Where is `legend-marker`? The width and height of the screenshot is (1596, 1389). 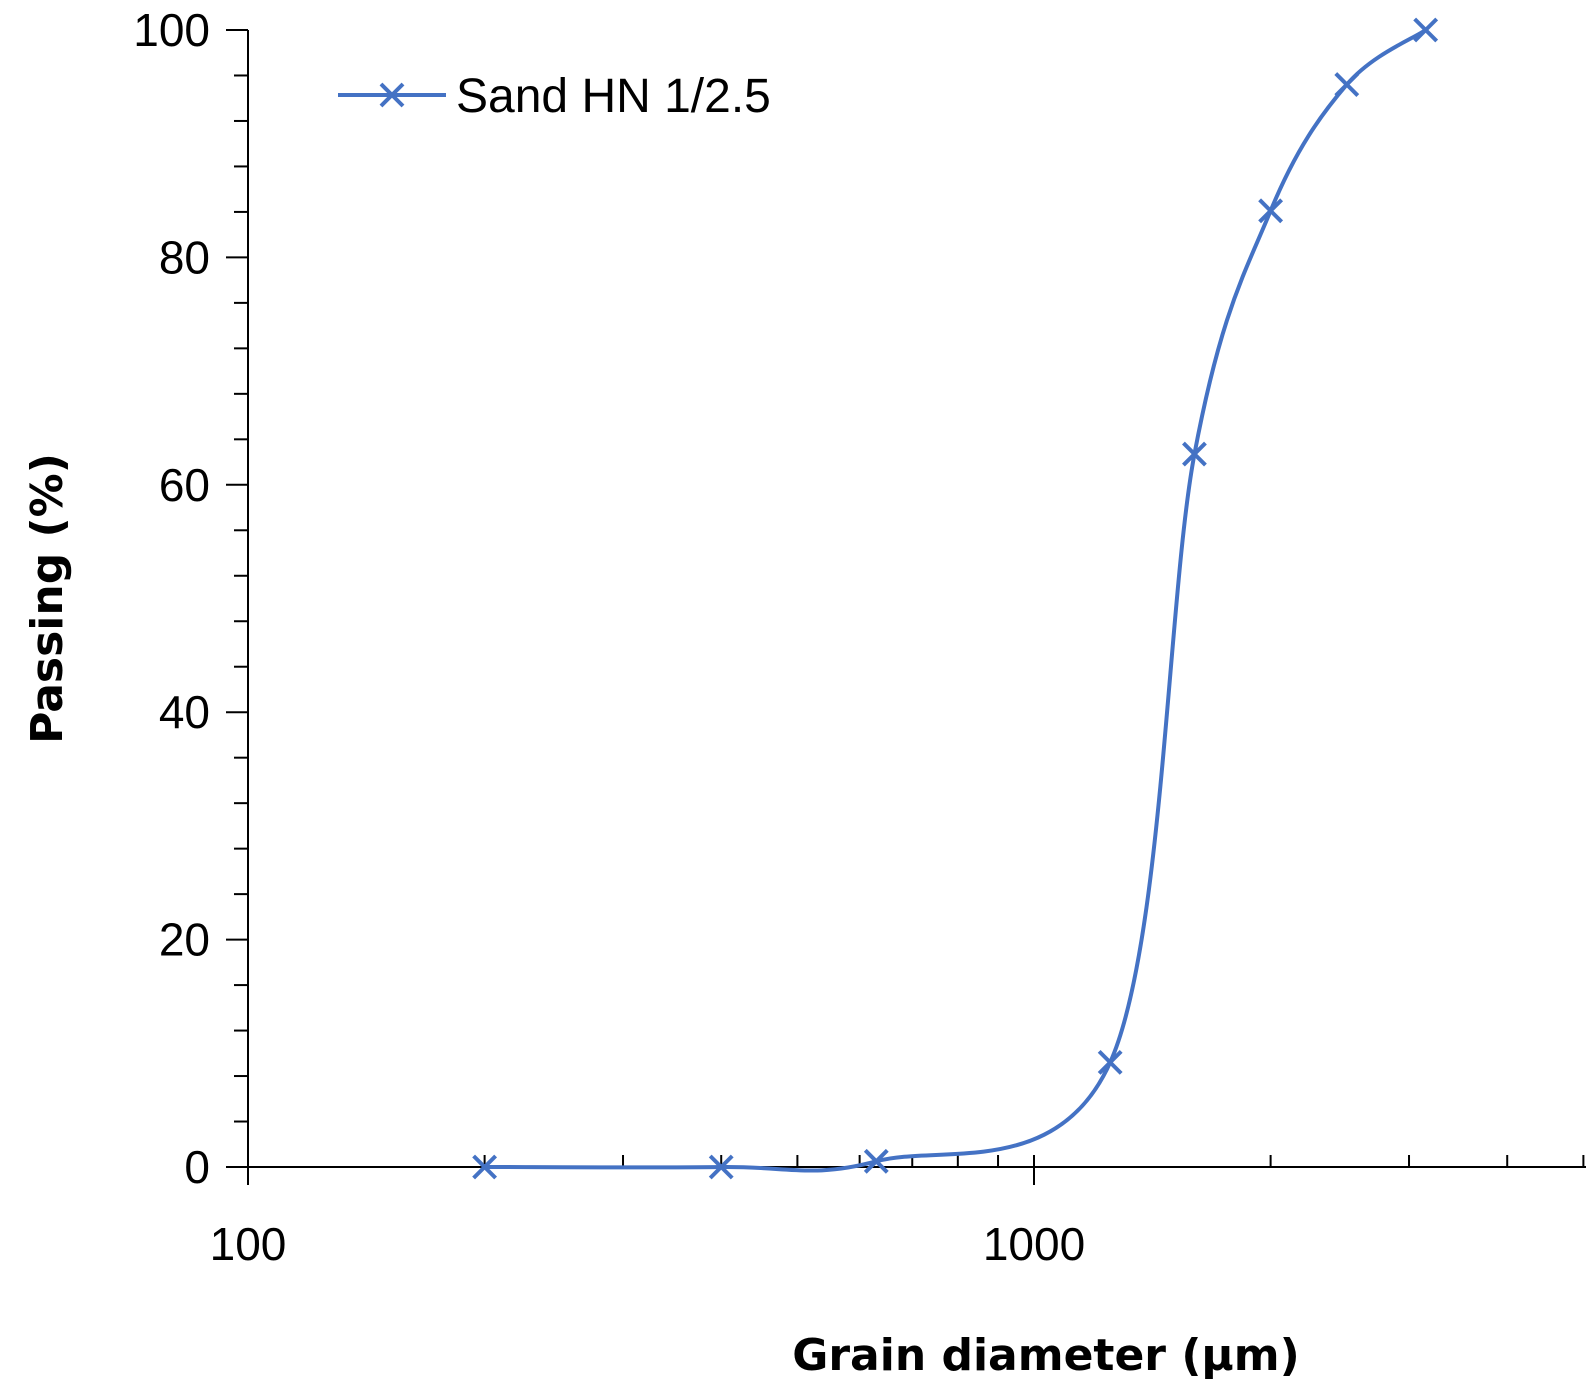
legend-marker is located at coordinates (392, 95).